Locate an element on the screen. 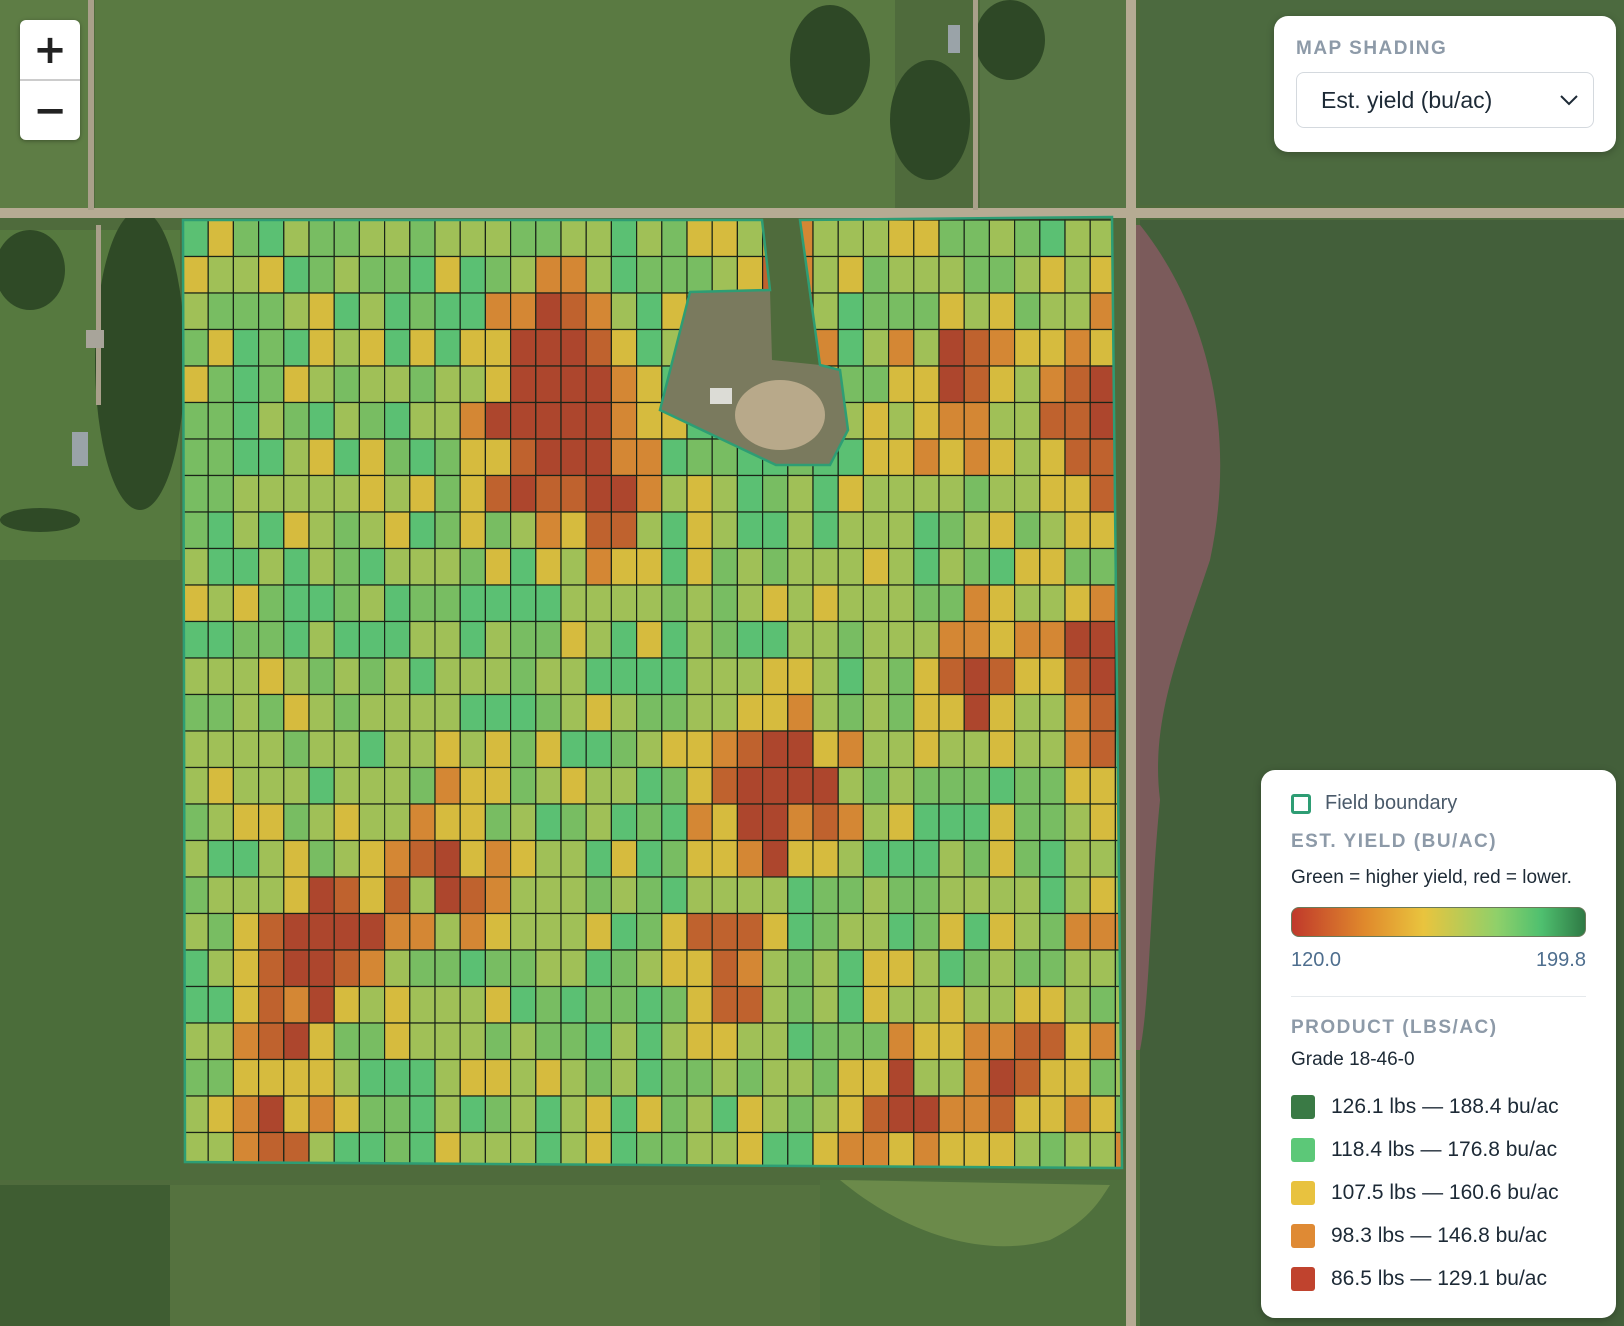 The width and height of the screenshot is (1624, 1326). legend-yield-desc: Green = higher yield, red = lower. is located at coordinates (1431, 877).